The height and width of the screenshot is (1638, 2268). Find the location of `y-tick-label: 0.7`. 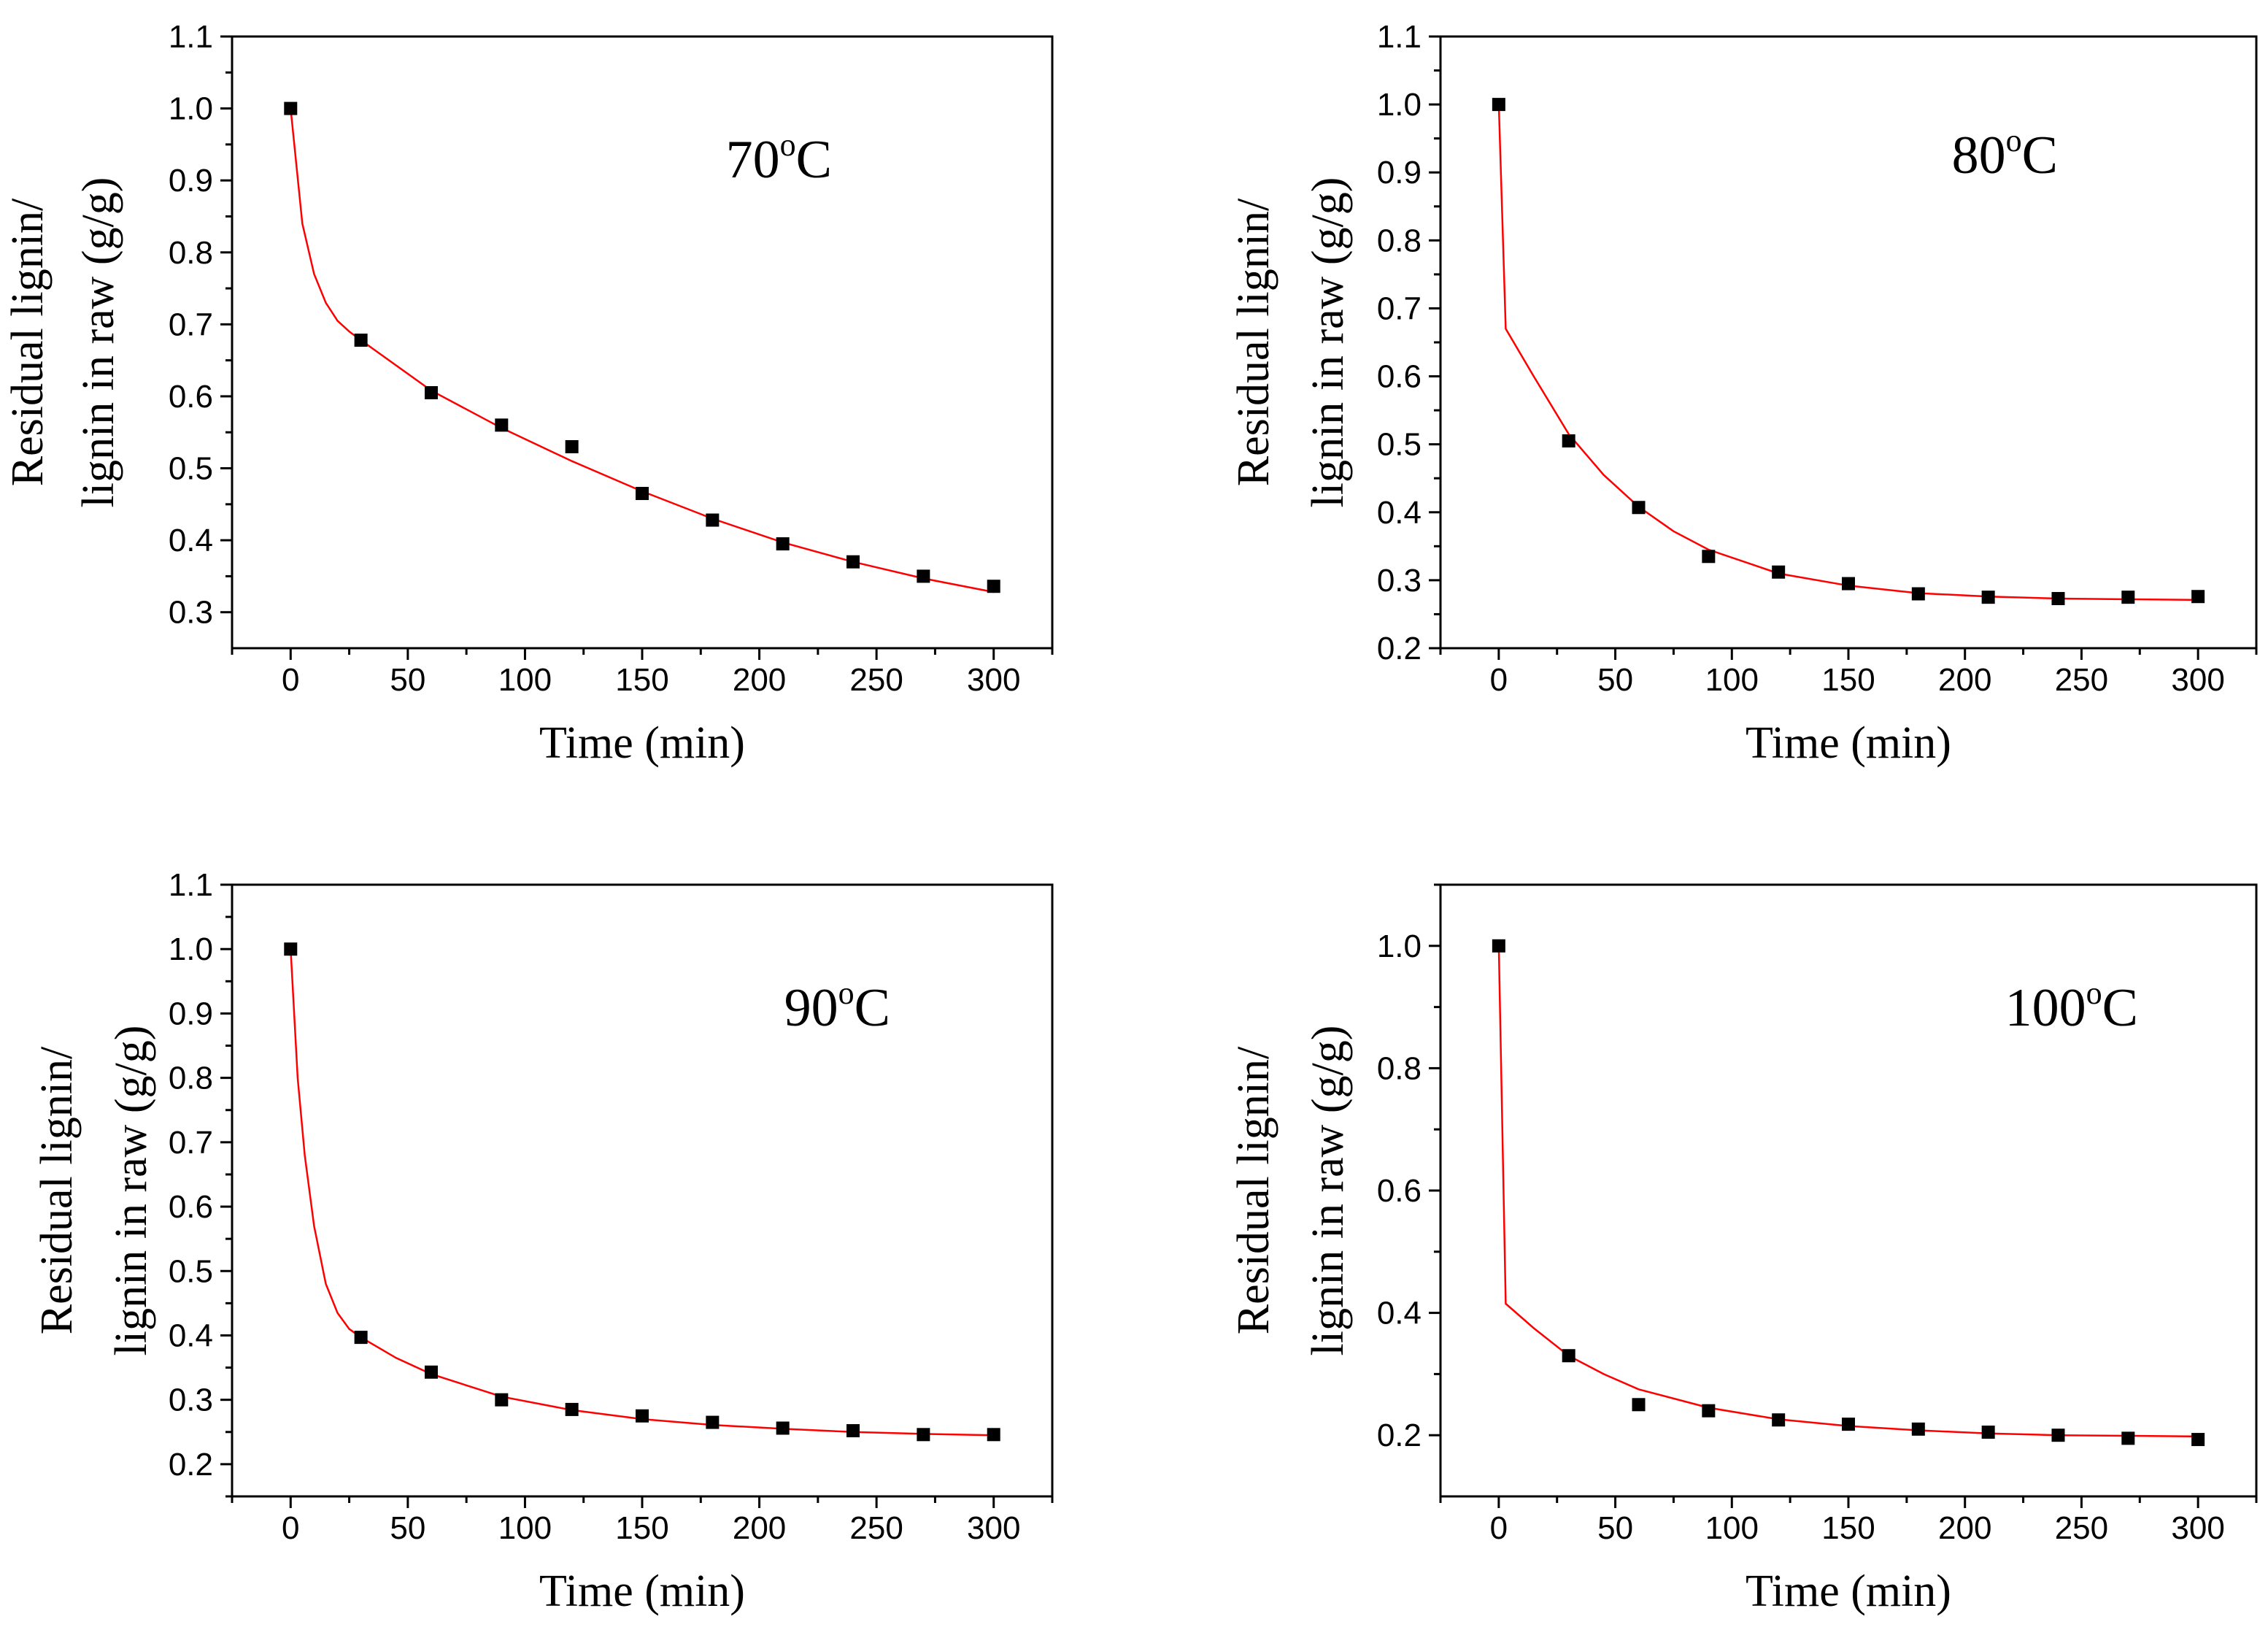

y-tick-label: 0.7 is located at coordinates (1399, 308).